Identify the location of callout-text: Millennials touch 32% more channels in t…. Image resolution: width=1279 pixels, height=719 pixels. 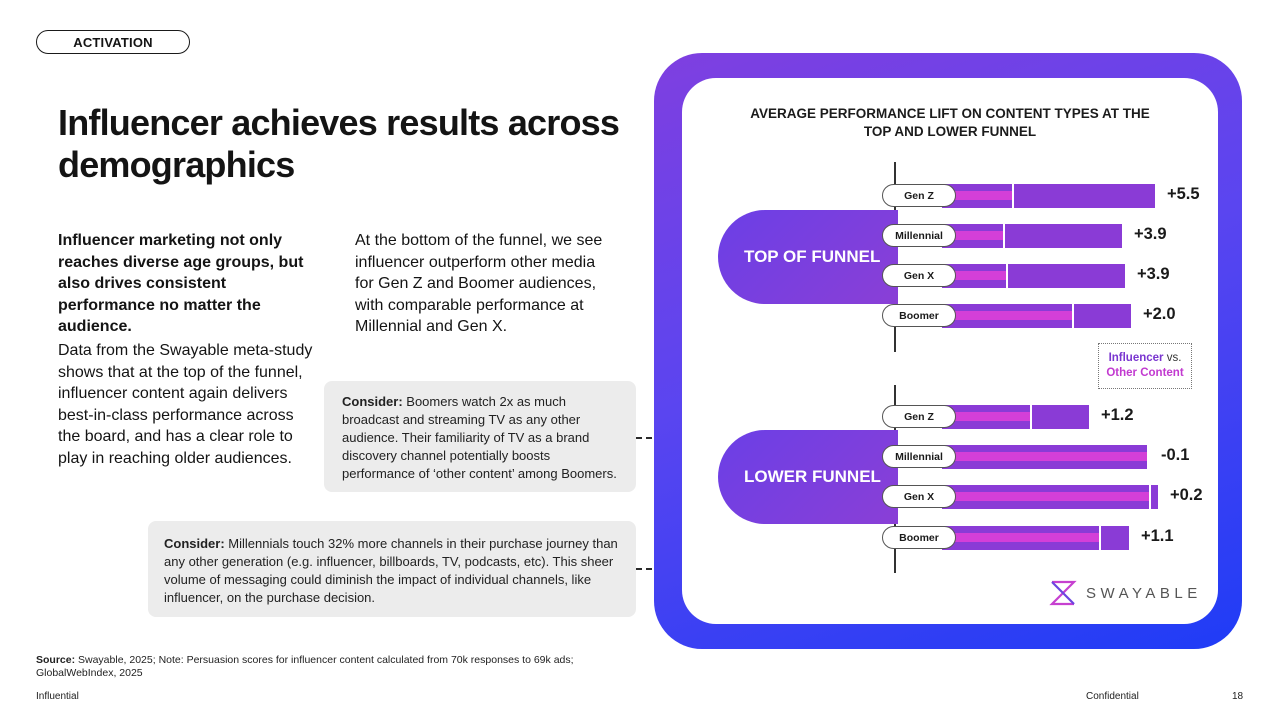
(391, 570).